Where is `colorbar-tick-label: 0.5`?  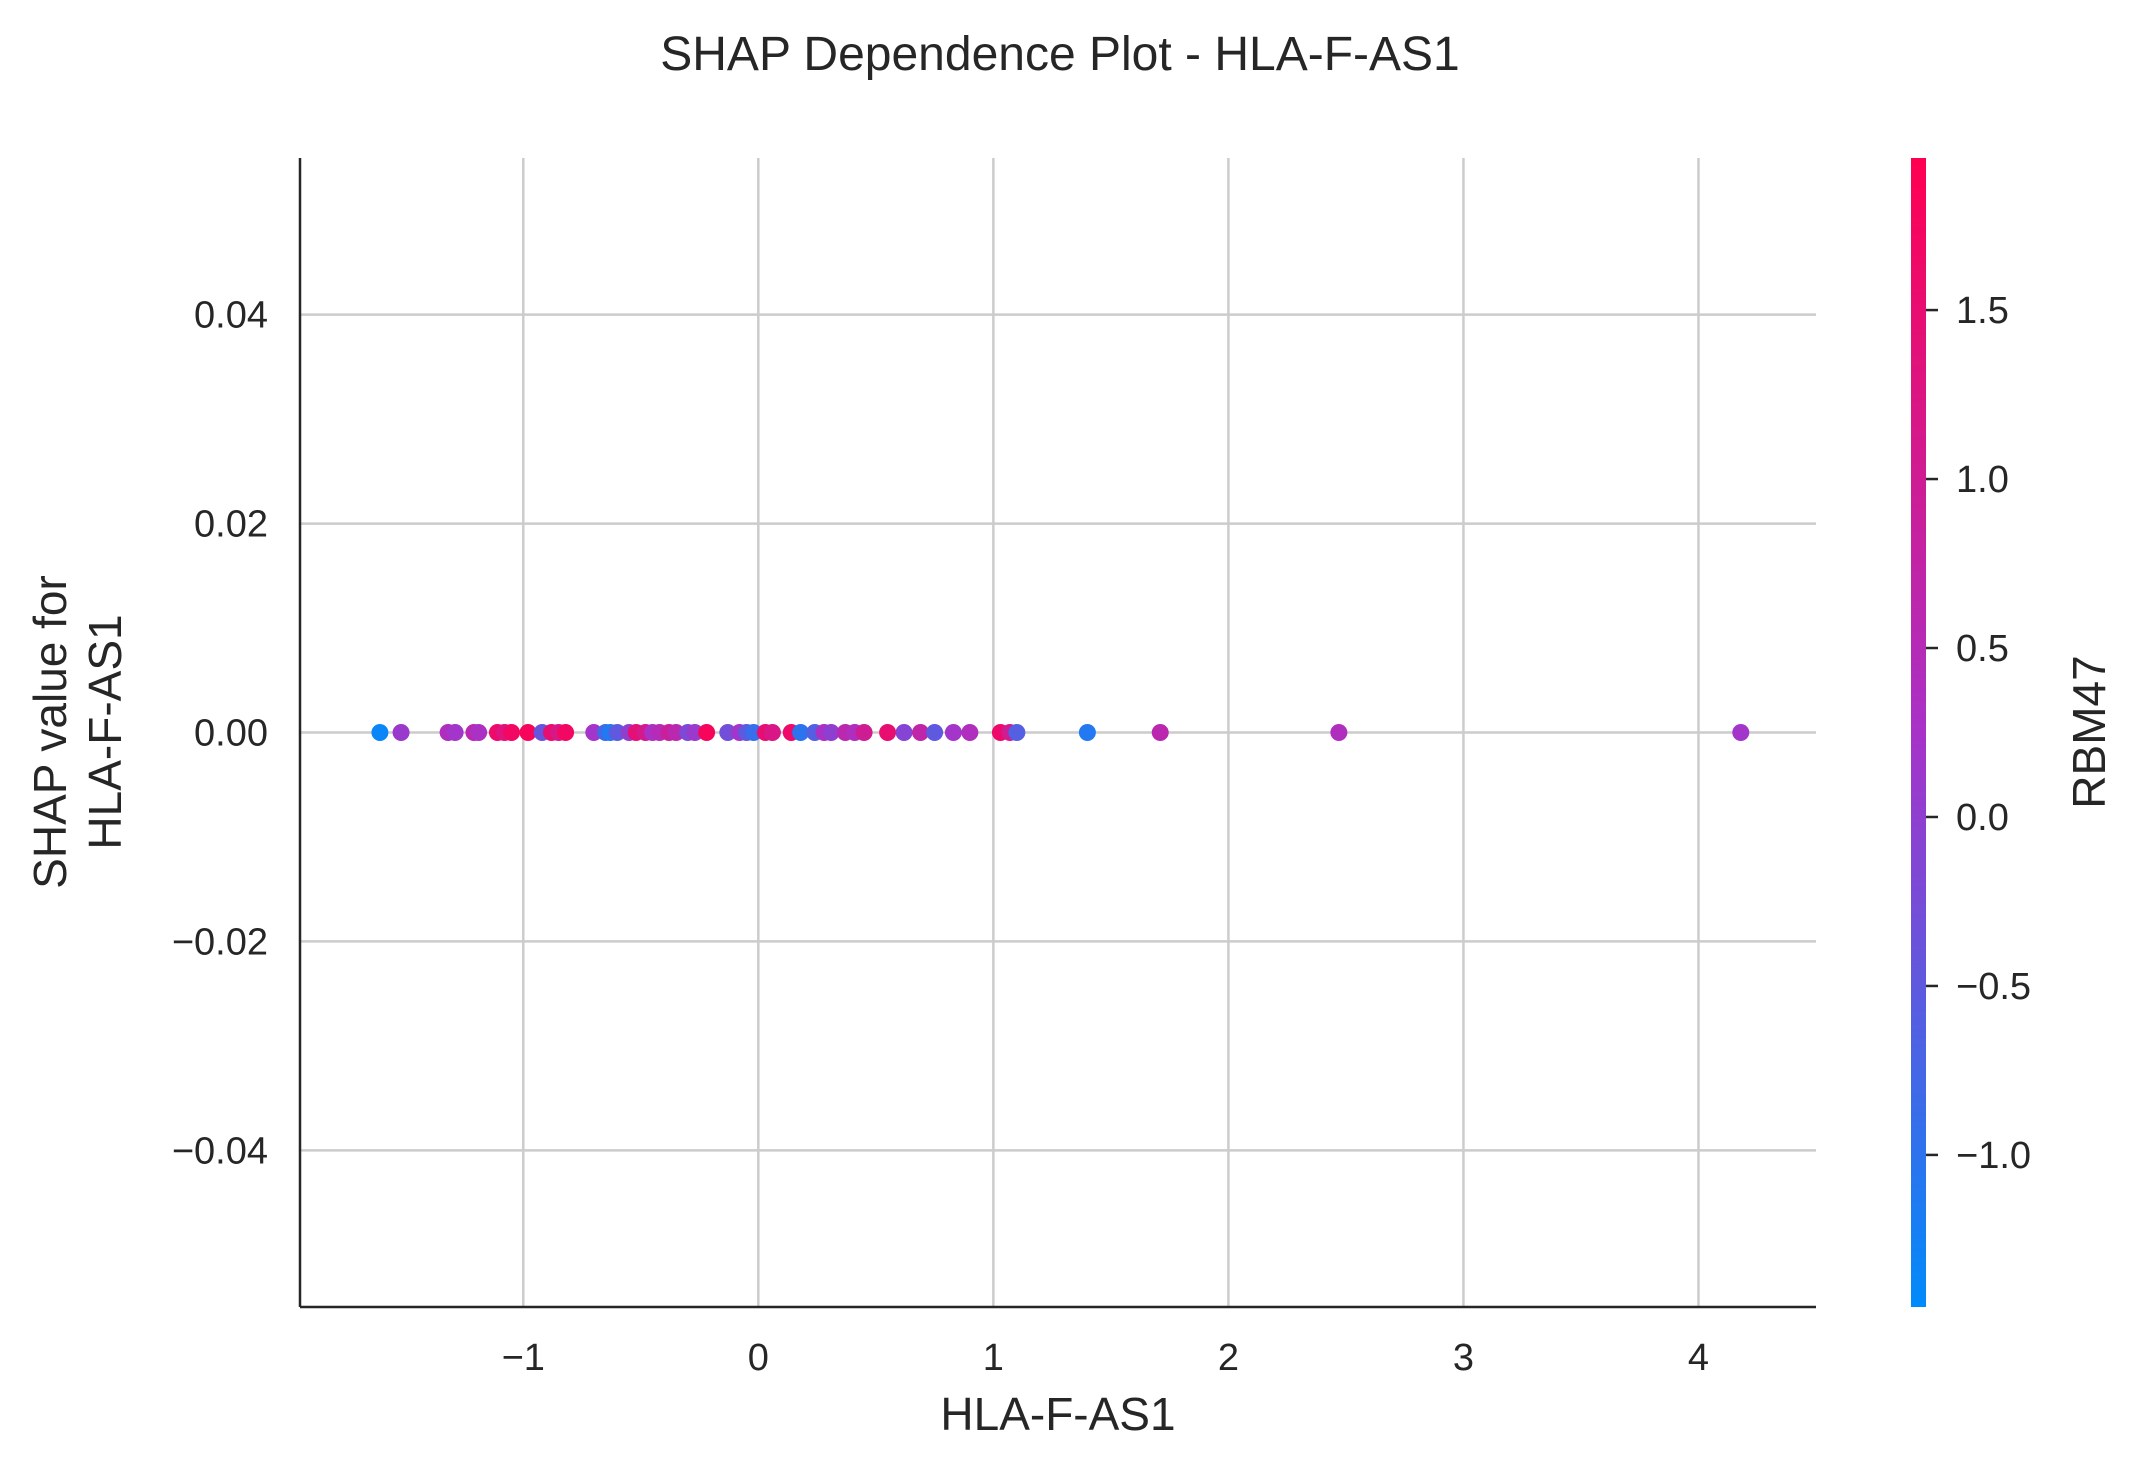
colorbar-tick-label: 0.5 is located at coordinates (1982, 649).